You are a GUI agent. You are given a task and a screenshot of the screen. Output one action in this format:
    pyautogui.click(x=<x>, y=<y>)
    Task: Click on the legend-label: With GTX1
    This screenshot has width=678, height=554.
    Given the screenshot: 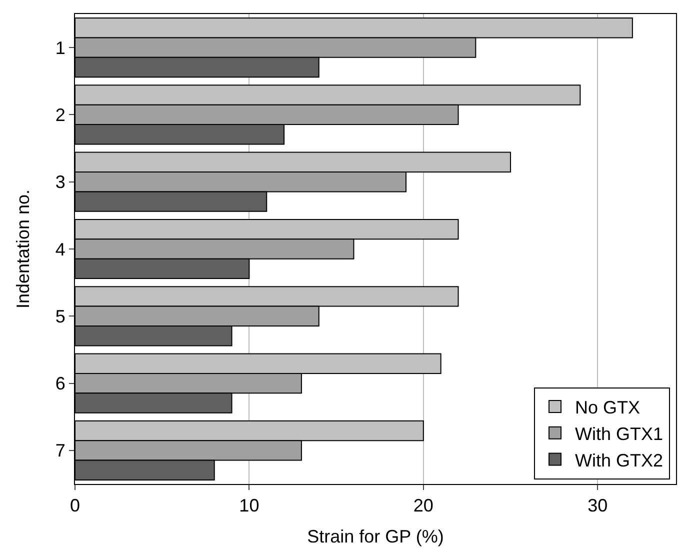 What is the action you would take?
    pyautogui.click(x=619, y=434)
    